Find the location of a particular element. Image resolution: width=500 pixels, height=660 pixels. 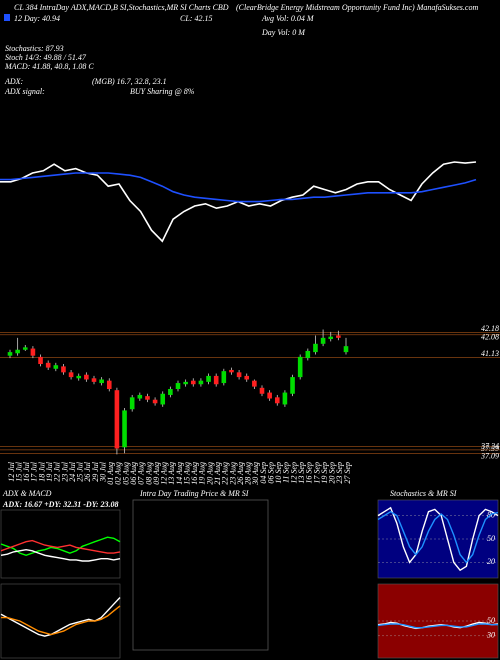

x-tick-label: 15 Jul is located at coordinates (18, 471).